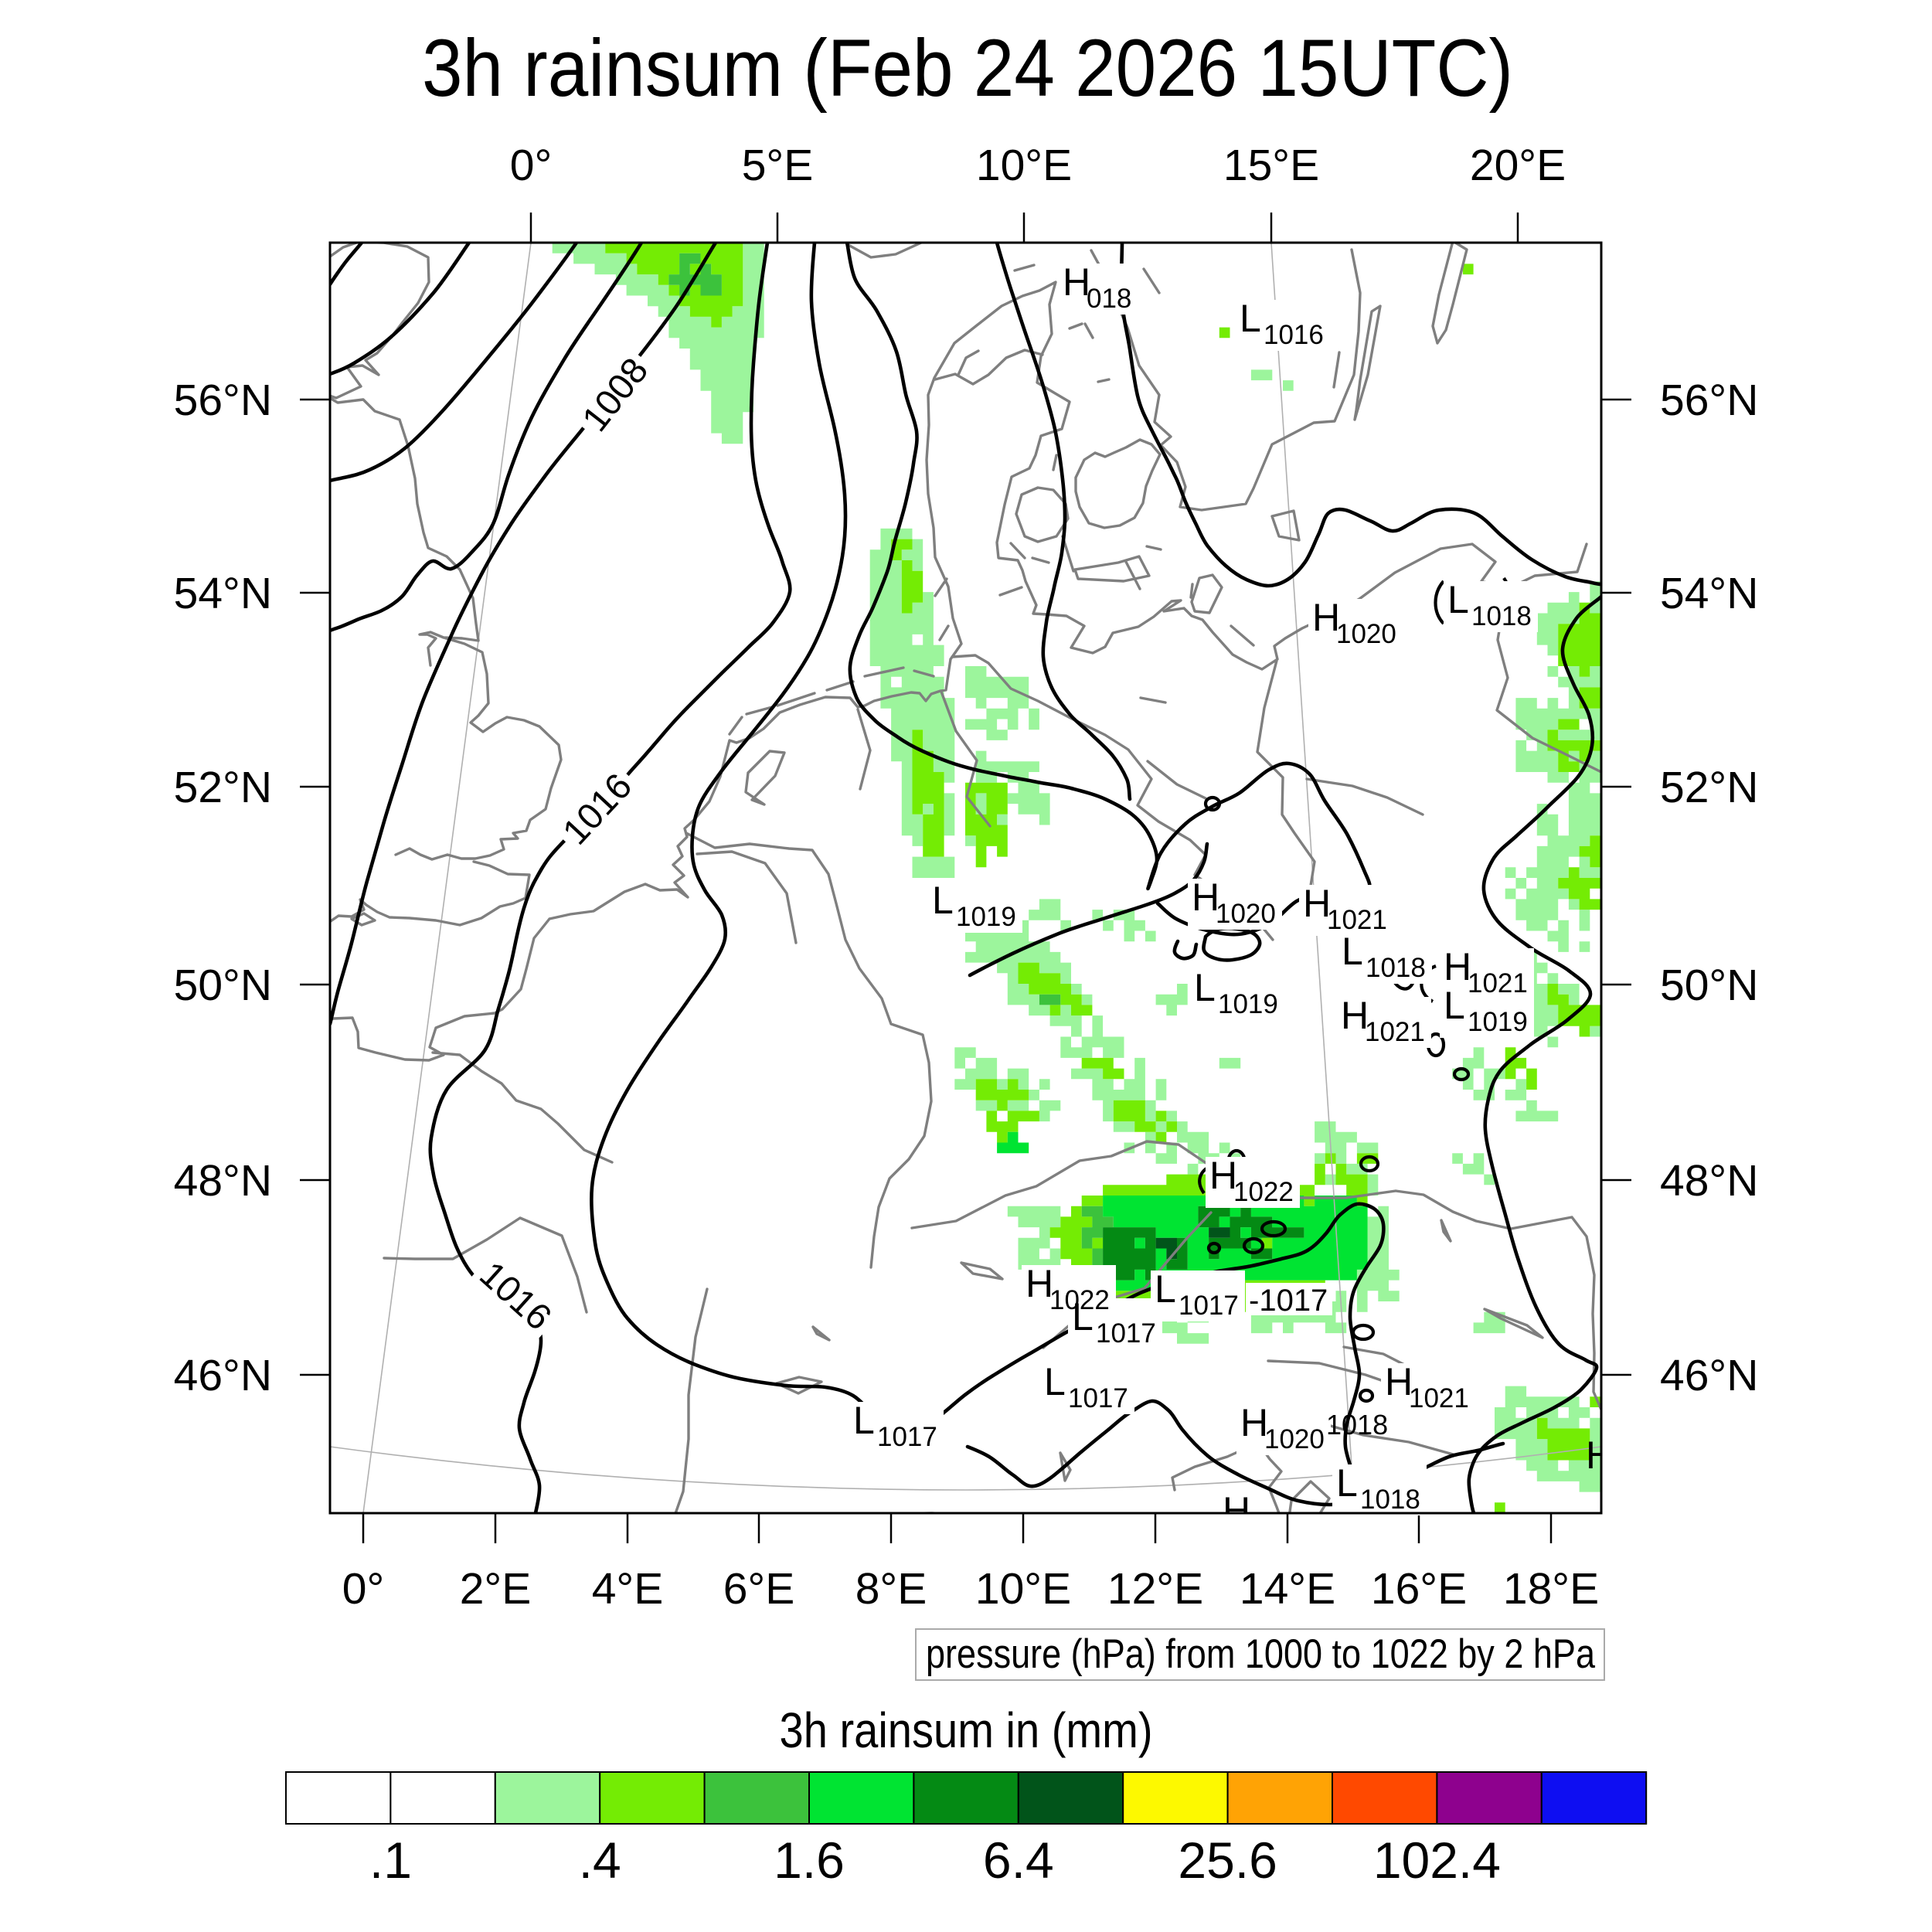  Describe the element at coordinates (1155, 1589) in the screenshot. I see `svg-text: 12°E` at that location.